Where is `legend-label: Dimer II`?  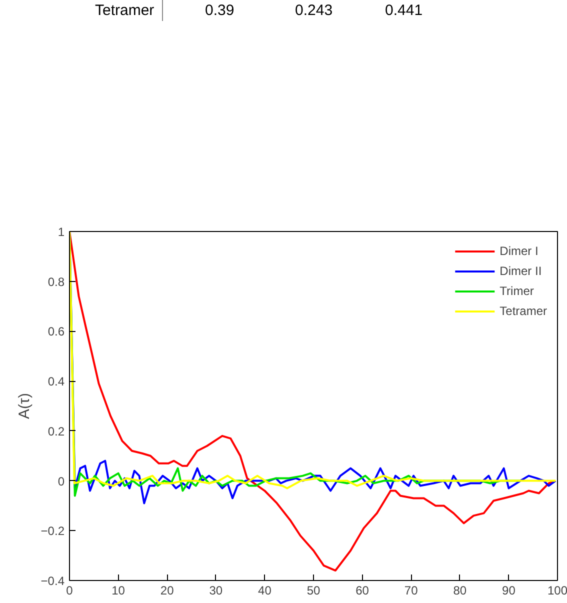
legend-label: Dimer II is located at coordinates (521, 271).